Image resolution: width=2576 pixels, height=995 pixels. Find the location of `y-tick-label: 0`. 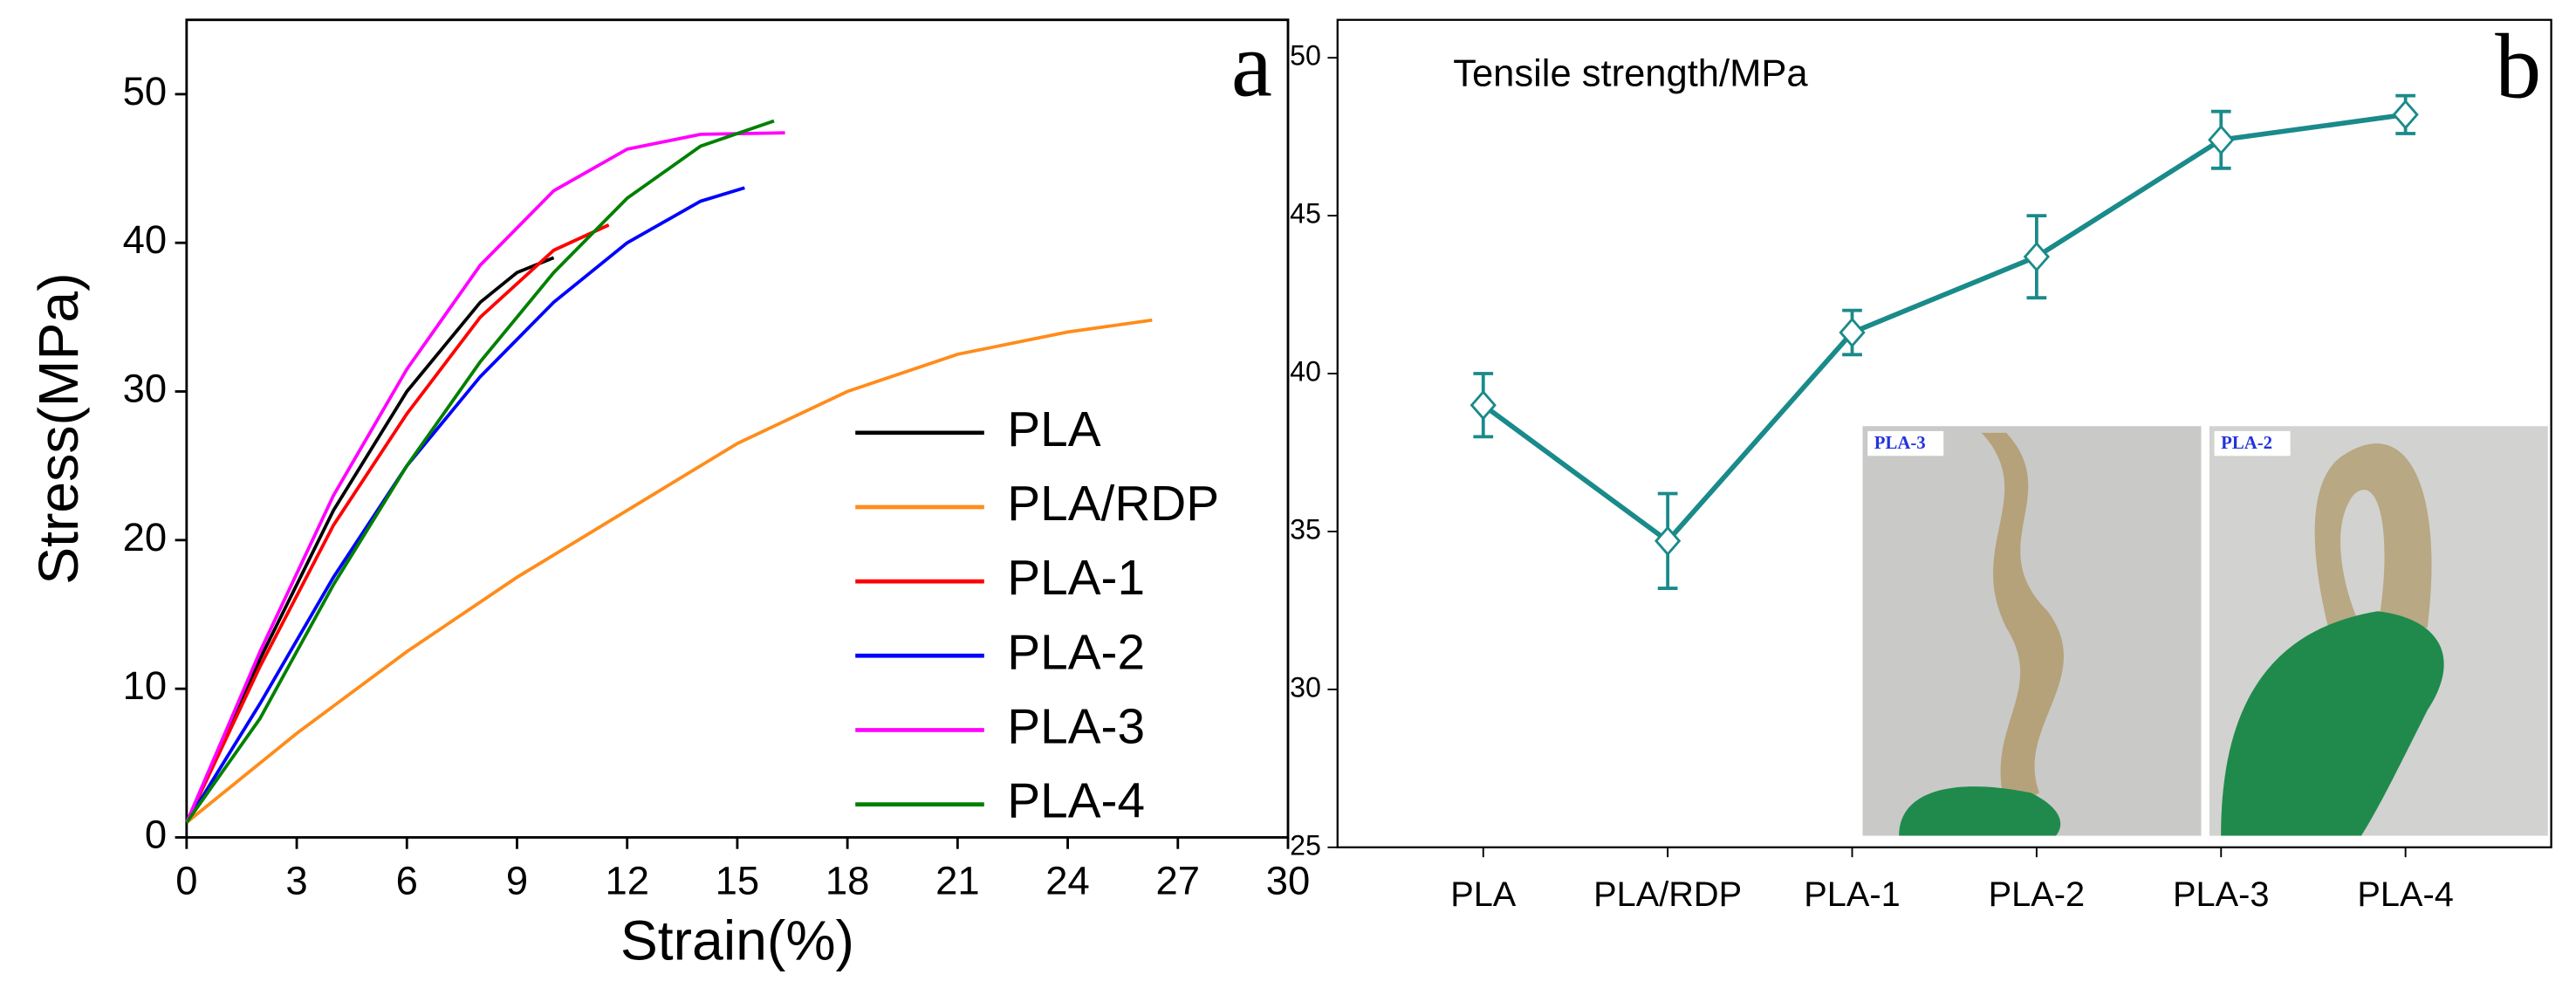

y-tick-label: 0 is located at coordinates (156, 834).